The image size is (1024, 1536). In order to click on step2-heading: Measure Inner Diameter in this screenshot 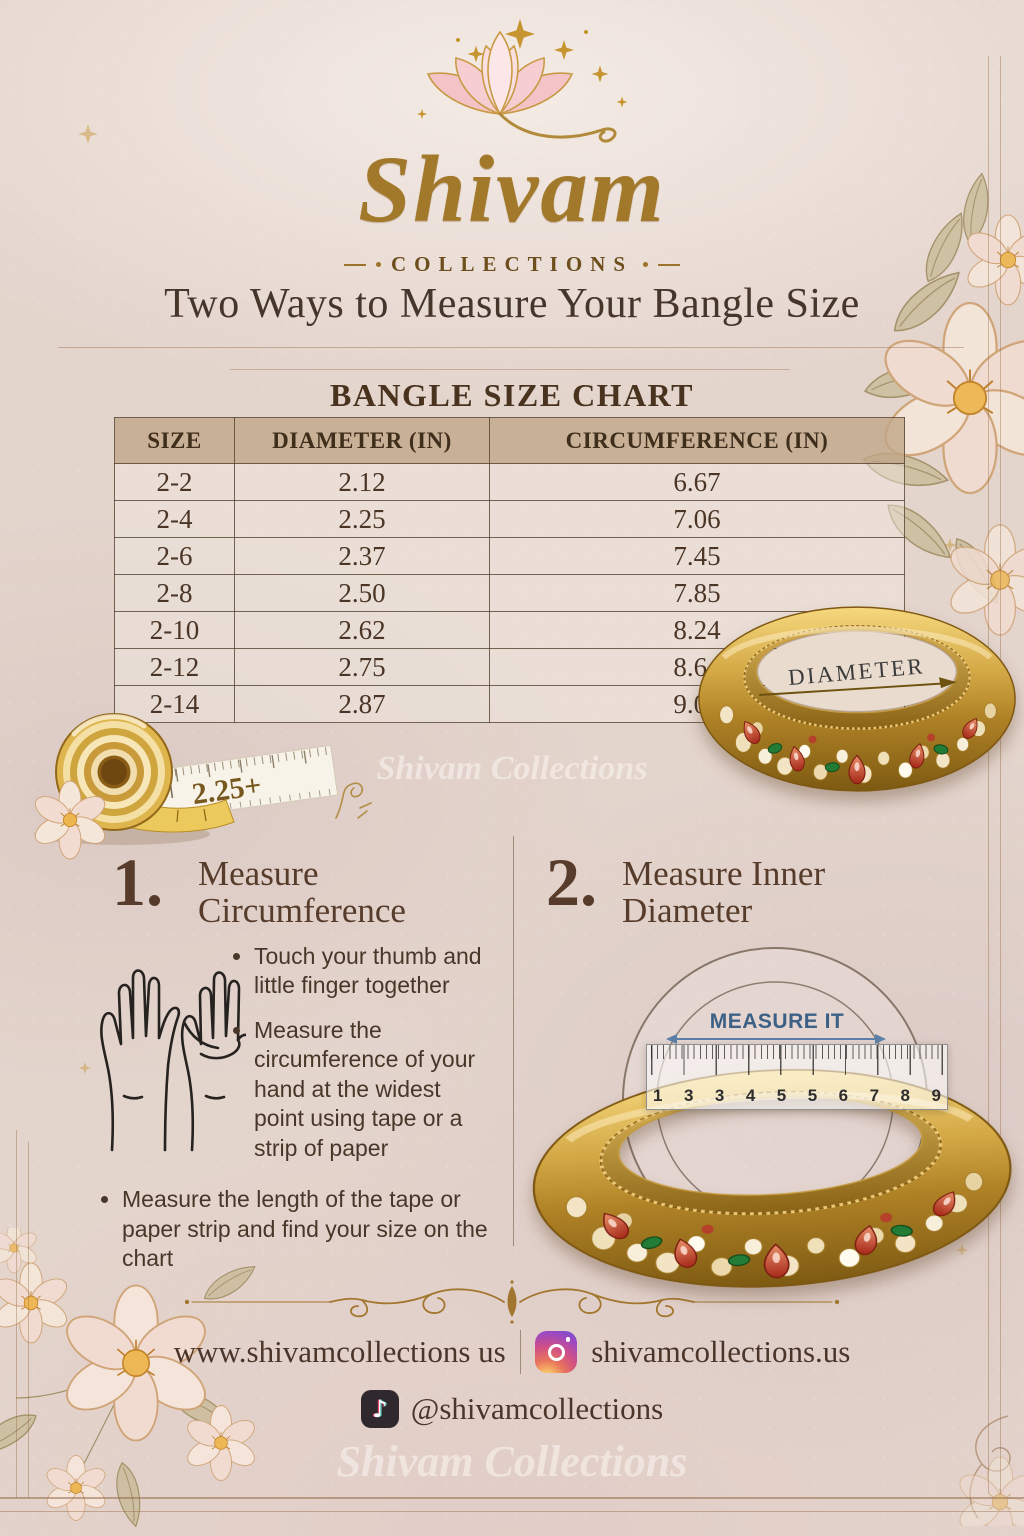, I will do `click(723, 892)`.